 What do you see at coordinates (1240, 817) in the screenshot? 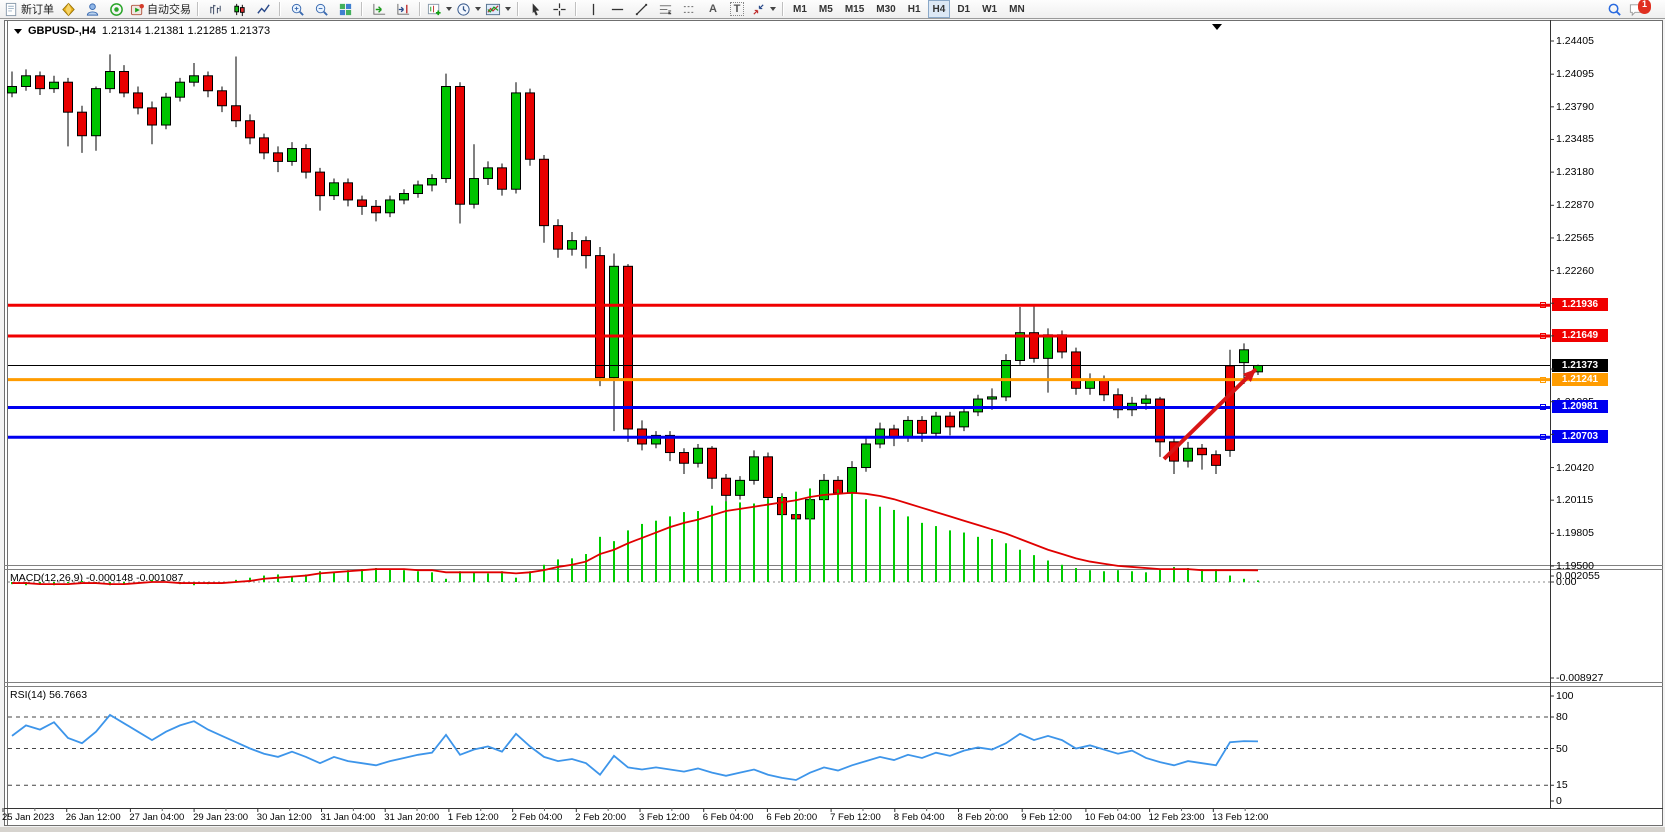
I see `date-label: 13 Feb 12:00` at bounding box center [1240, 817].